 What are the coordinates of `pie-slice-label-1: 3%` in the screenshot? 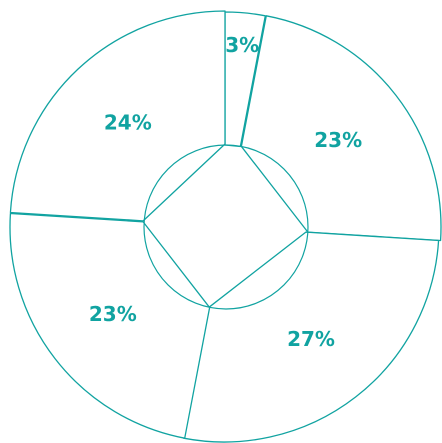 It's located at (242, 45).